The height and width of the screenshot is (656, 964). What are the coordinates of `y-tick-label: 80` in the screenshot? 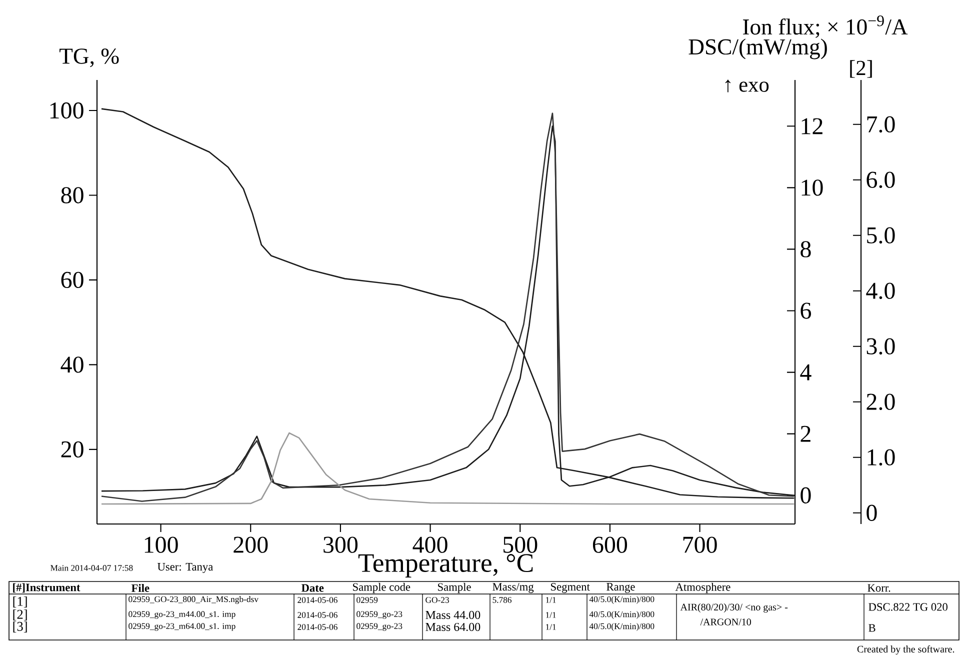 It's located at (72, 195).